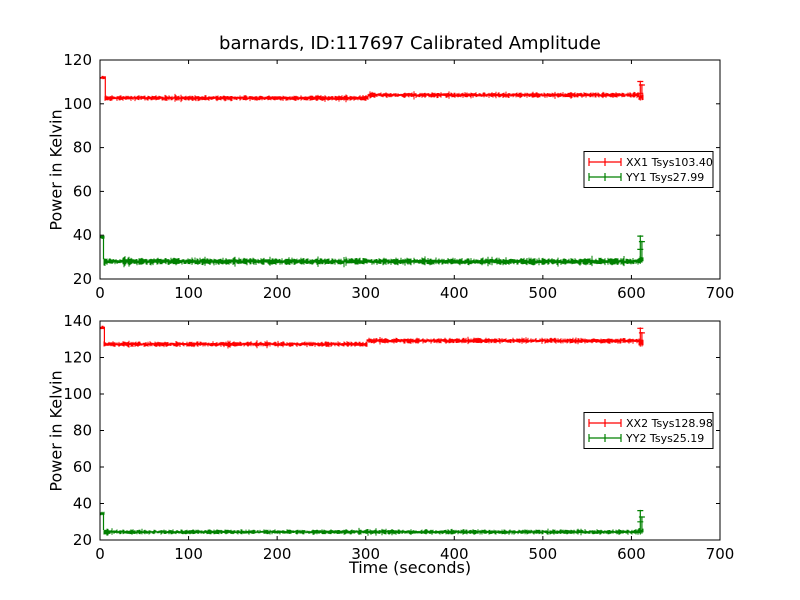  What do you see at coordinates (669, 162) in the screenshot?
I see `legend-label-xx1: XX1 Tsys103.40` at bounding box center [669, 162].